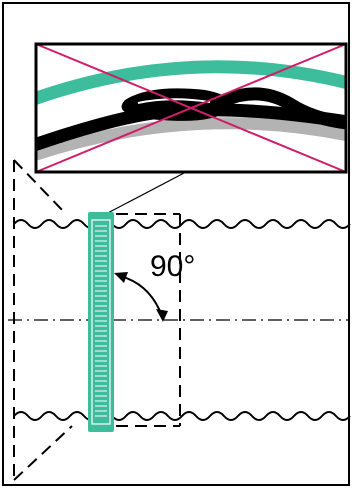 The image size is (352, 488). I want to click on upper-dashed-diagonal, so click(39, 186).